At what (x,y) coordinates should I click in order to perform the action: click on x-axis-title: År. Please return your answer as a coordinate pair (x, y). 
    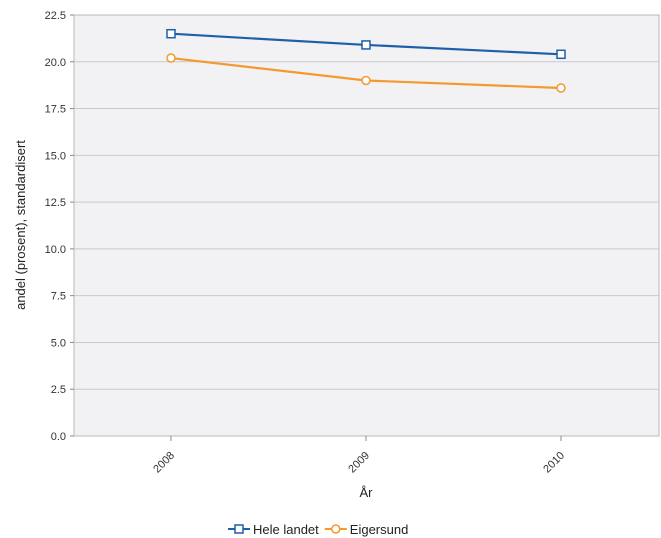
    Looking at the image, I should click on (367, 492).